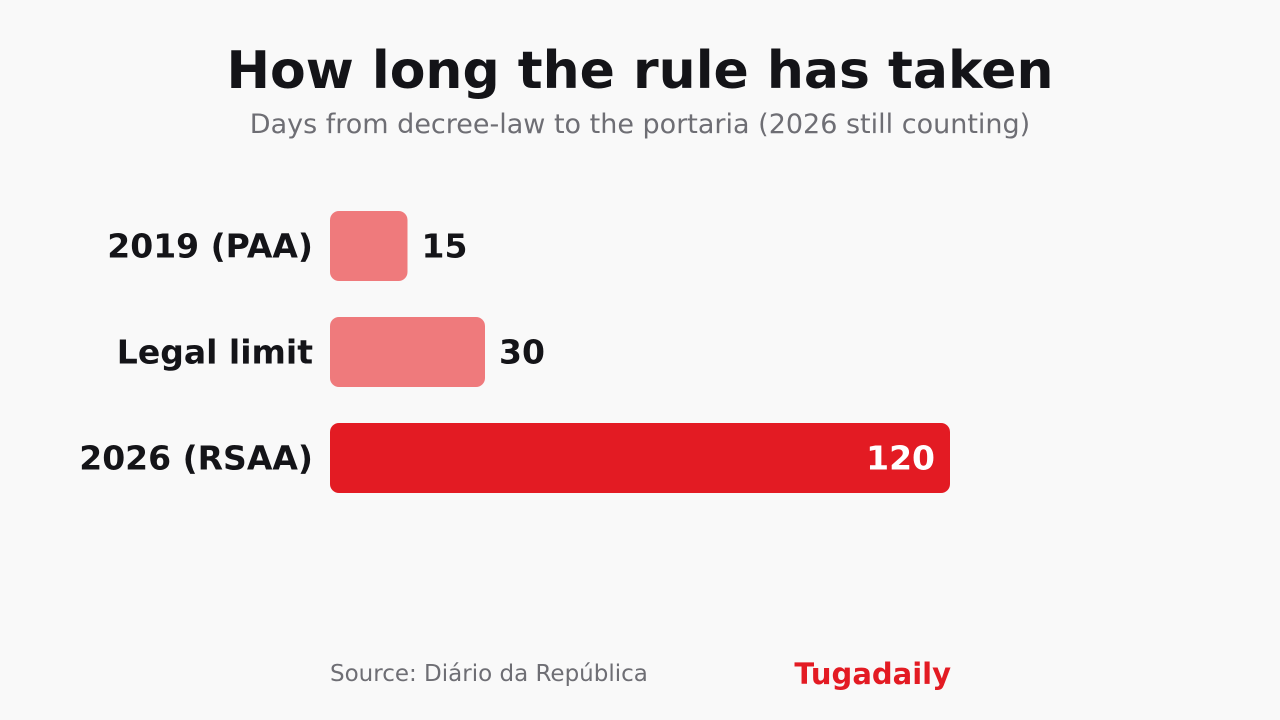 This screenshot has height=720, width=1280. What do you see at coordinates (489, 674) in the screenshot?
I see `source-note: Source: Diário da República` at bounding box center [489, 674].